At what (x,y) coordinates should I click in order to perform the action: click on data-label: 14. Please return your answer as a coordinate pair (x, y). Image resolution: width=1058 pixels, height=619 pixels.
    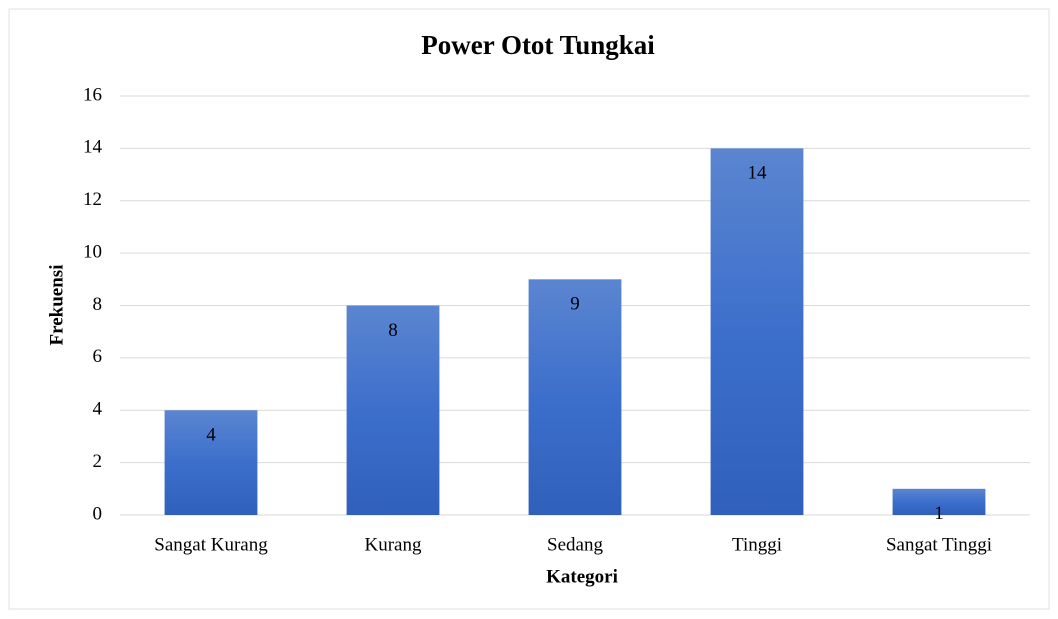
    Looking at the image, I should click on (758, 173).